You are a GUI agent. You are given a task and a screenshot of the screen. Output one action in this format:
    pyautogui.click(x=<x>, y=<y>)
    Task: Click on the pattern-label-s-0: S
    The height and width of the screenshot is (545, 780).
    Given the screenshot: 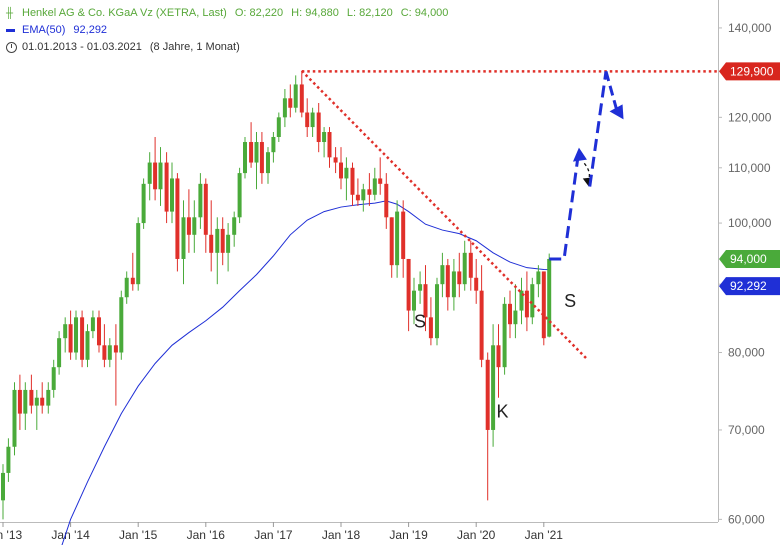 What is the action you would take?
    pyautogui.click(x=420, y=322)
    